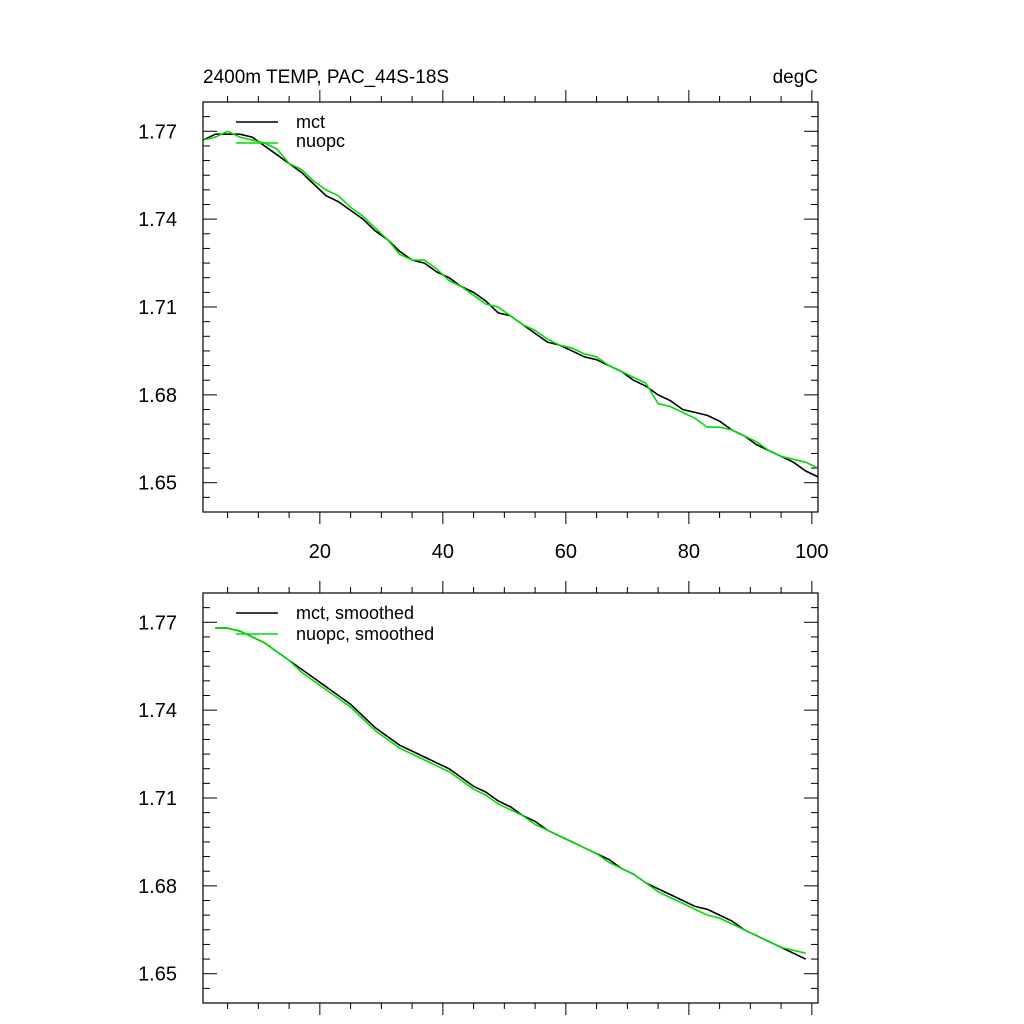 The width and height of the screenshot is (1024, 1024). Describe the element at coordinates (811, 552) in the screenshot. I see `x-tick-label: 100` at that location.